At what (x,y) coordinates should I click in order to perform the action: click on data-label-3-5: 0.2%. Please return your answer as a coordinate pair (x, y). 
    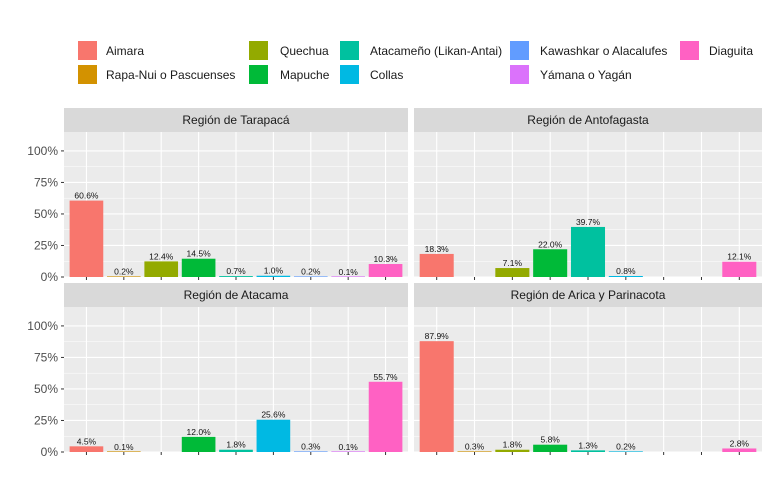
    Looking at the image, I should click on (626, 447).